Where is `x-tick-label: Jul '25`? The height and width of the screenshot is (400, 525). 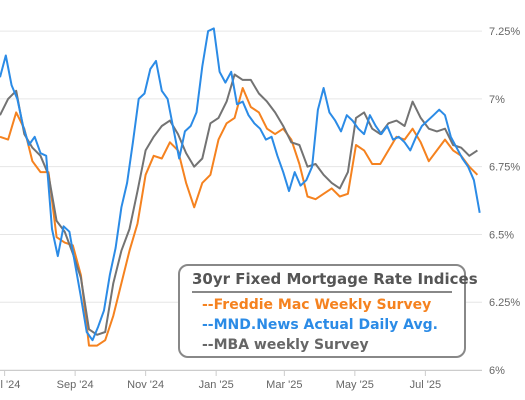 x-tick-label: Jul '25 is located at coordinates (425, 385).